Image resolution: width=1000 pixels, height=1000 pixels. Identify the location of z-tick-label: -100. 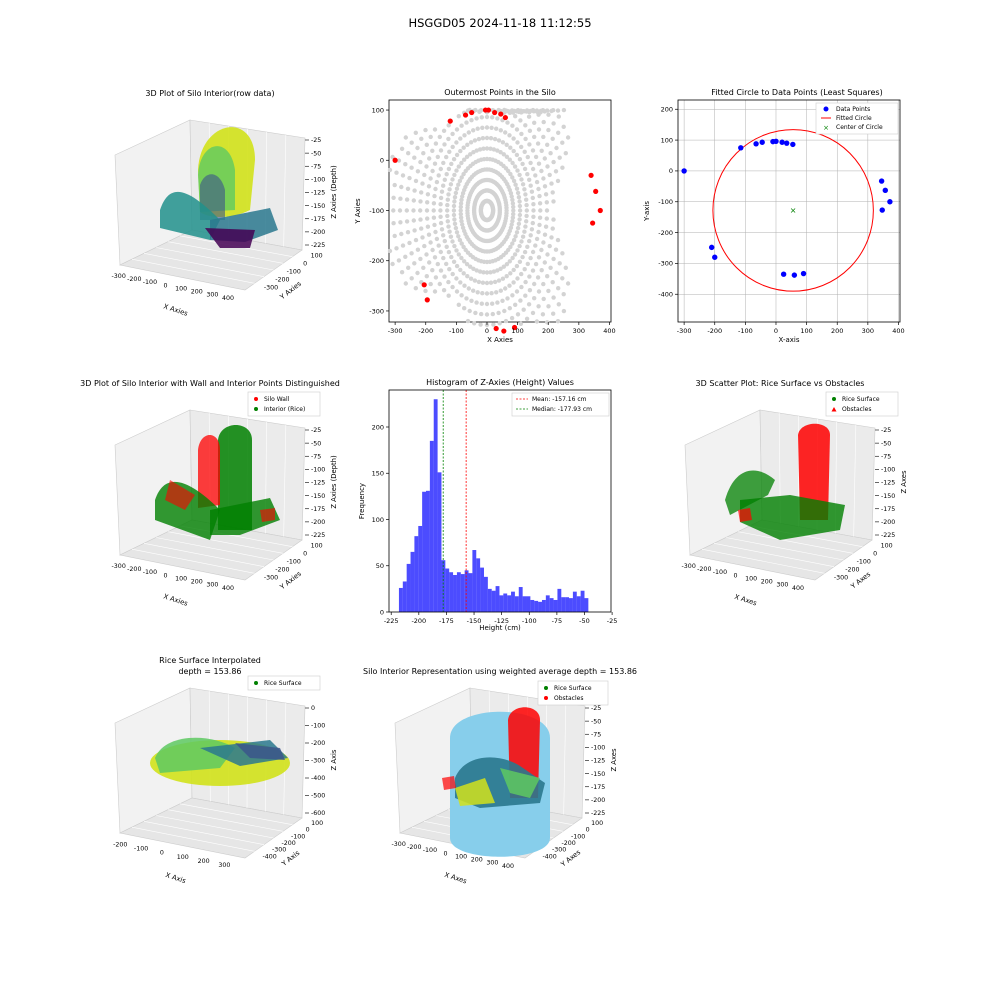
(318, 726).